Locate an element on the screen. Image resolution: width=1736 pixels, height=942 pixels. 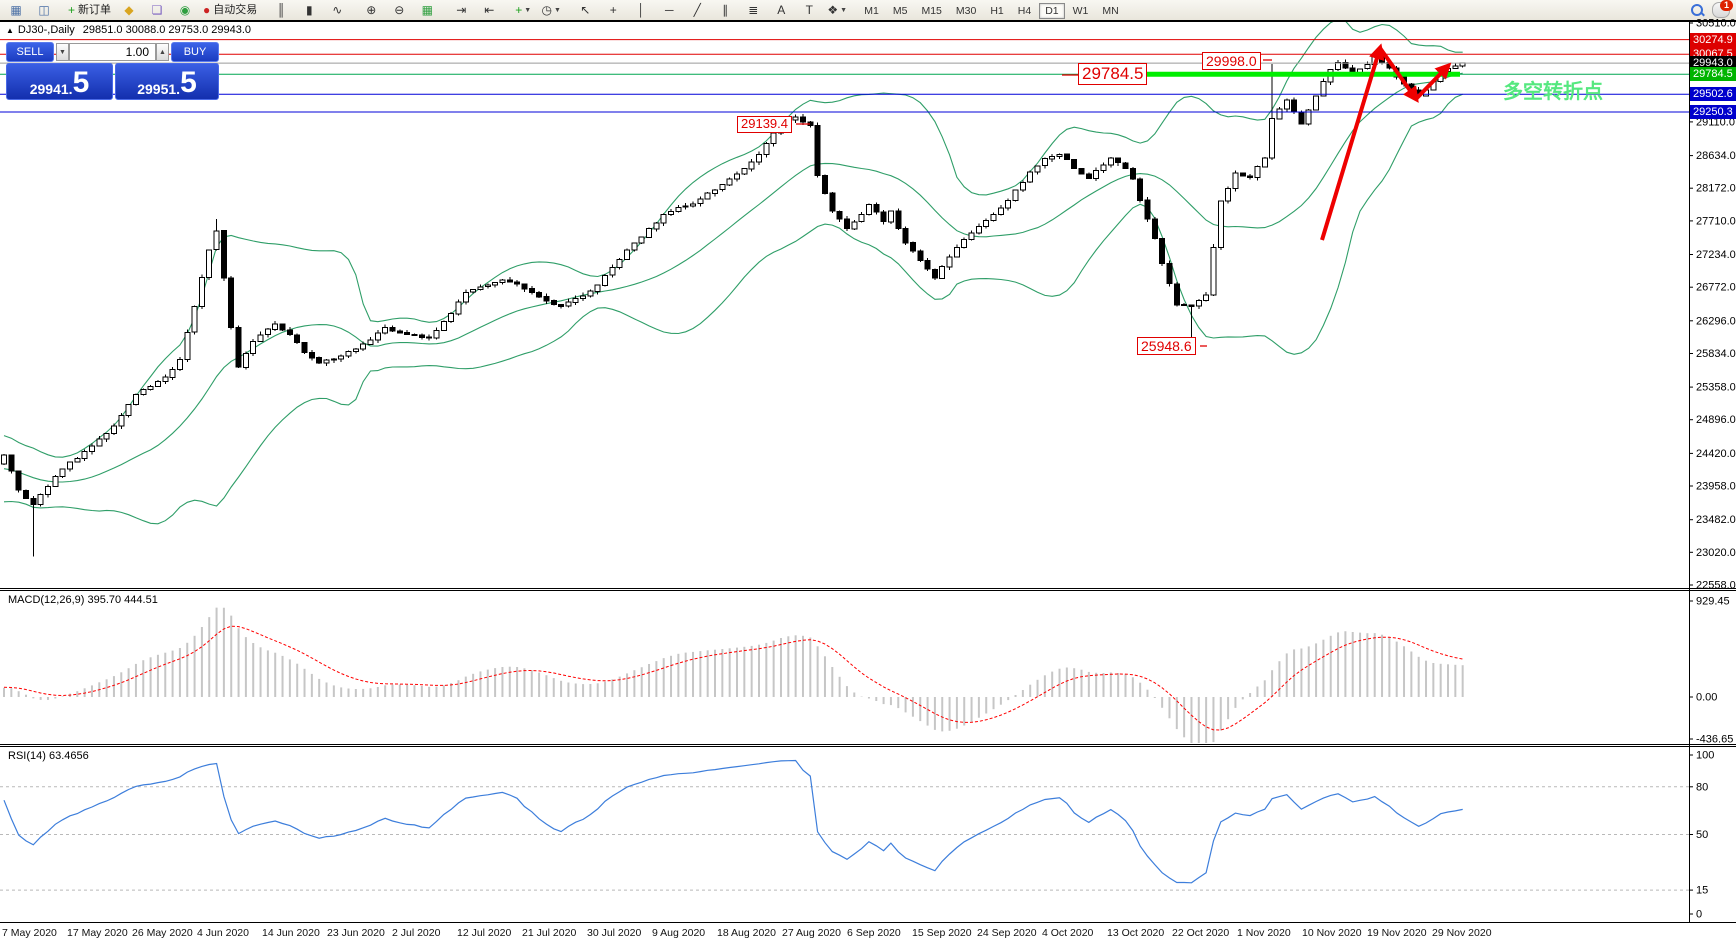
timeframe-m30: M30 is located at coordinates (966, 11).